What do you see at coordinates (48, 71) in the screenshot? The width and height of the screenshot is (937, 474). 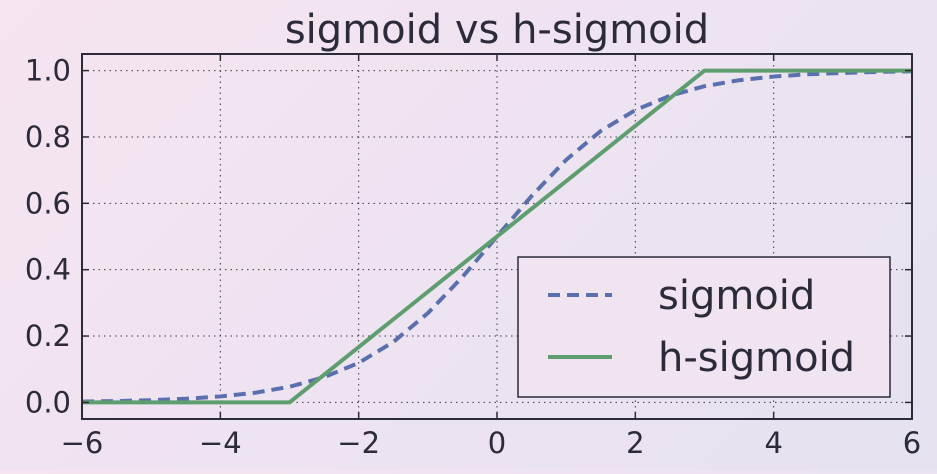 I see `y-tick-label: 1.0` at bounding box center [48, 71].